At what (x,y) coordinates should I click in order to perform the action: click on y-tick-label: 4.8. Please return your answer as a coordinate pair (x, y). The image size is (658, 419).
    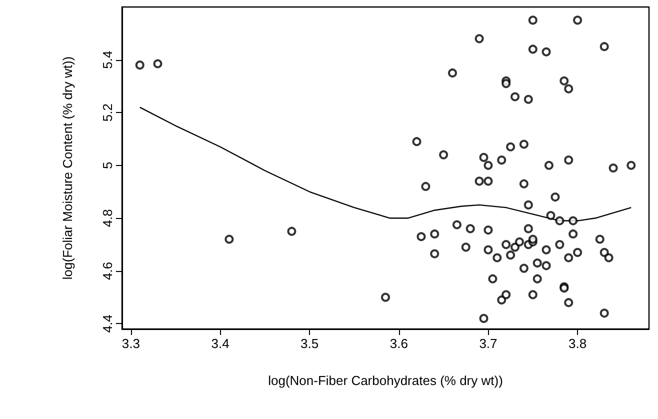
    Looking at the image, I should click on (107, 218).